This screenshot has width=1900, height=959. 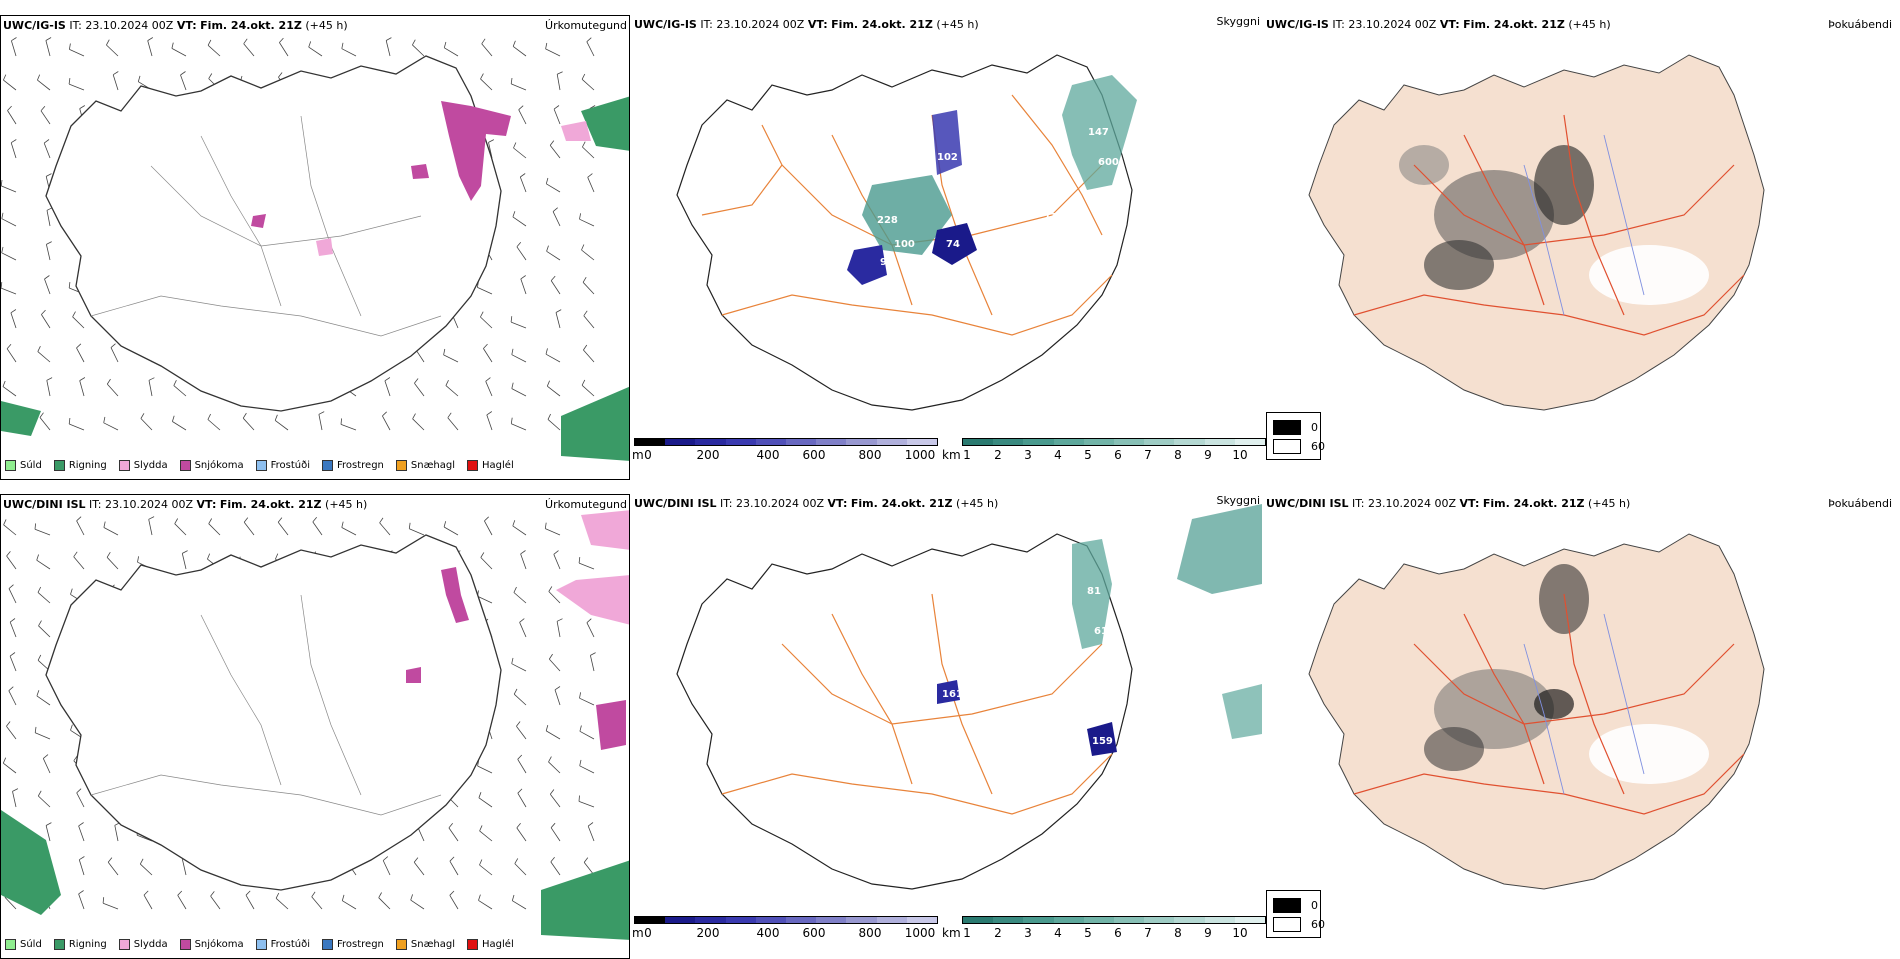 I want to click on colorbar-tick: 400, so click(x=768, y=455).